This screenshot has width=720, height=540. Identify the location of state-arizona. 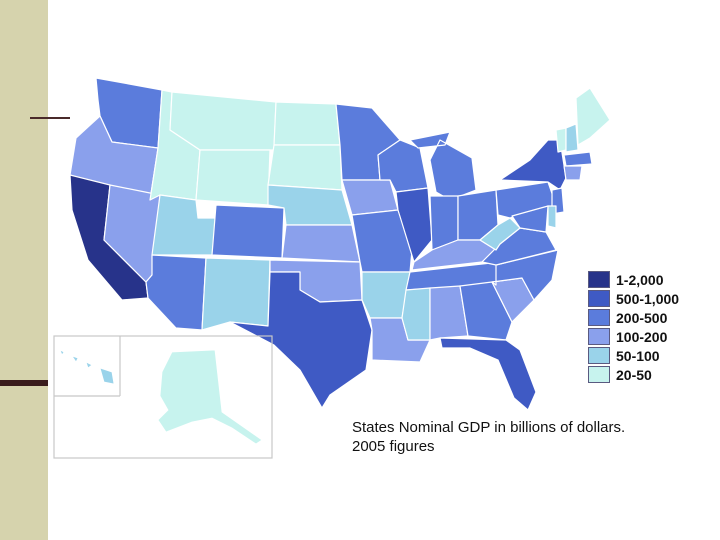
(176, 292).